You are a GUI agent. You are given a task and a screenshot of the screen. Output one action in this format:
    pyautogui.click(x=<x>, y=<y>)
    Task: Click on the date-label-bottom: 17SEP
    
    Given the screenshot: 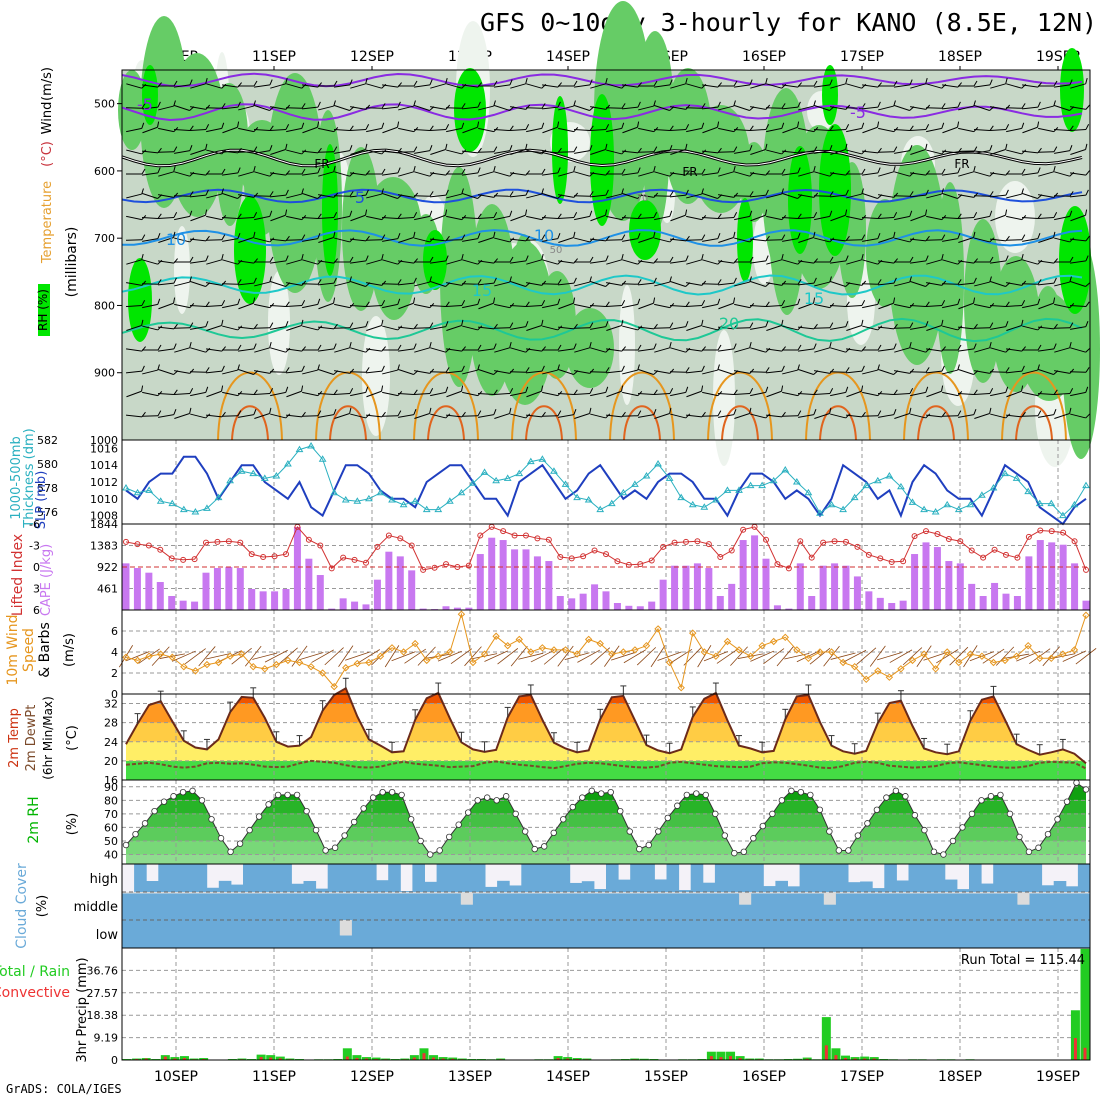 What is the action you would take?
    pyautogui.click(x=862, y=1077)
    